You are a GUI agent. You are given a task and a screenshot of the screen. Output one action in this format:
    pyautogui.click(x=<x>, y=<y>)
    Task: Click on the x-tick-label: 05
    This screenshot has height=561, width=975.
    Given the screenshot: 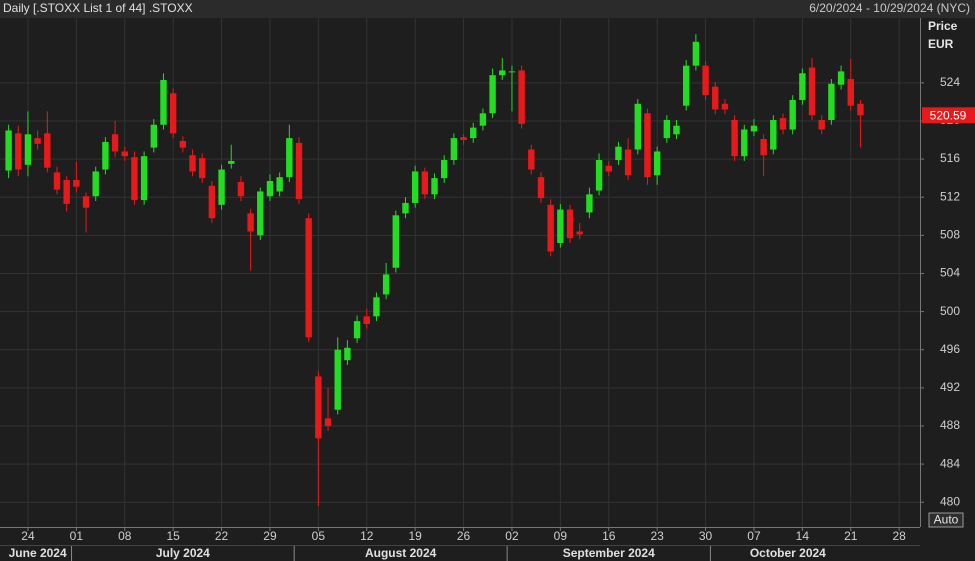 What is the action you would take?
    pyautogui.click(x=319, y=536)
    